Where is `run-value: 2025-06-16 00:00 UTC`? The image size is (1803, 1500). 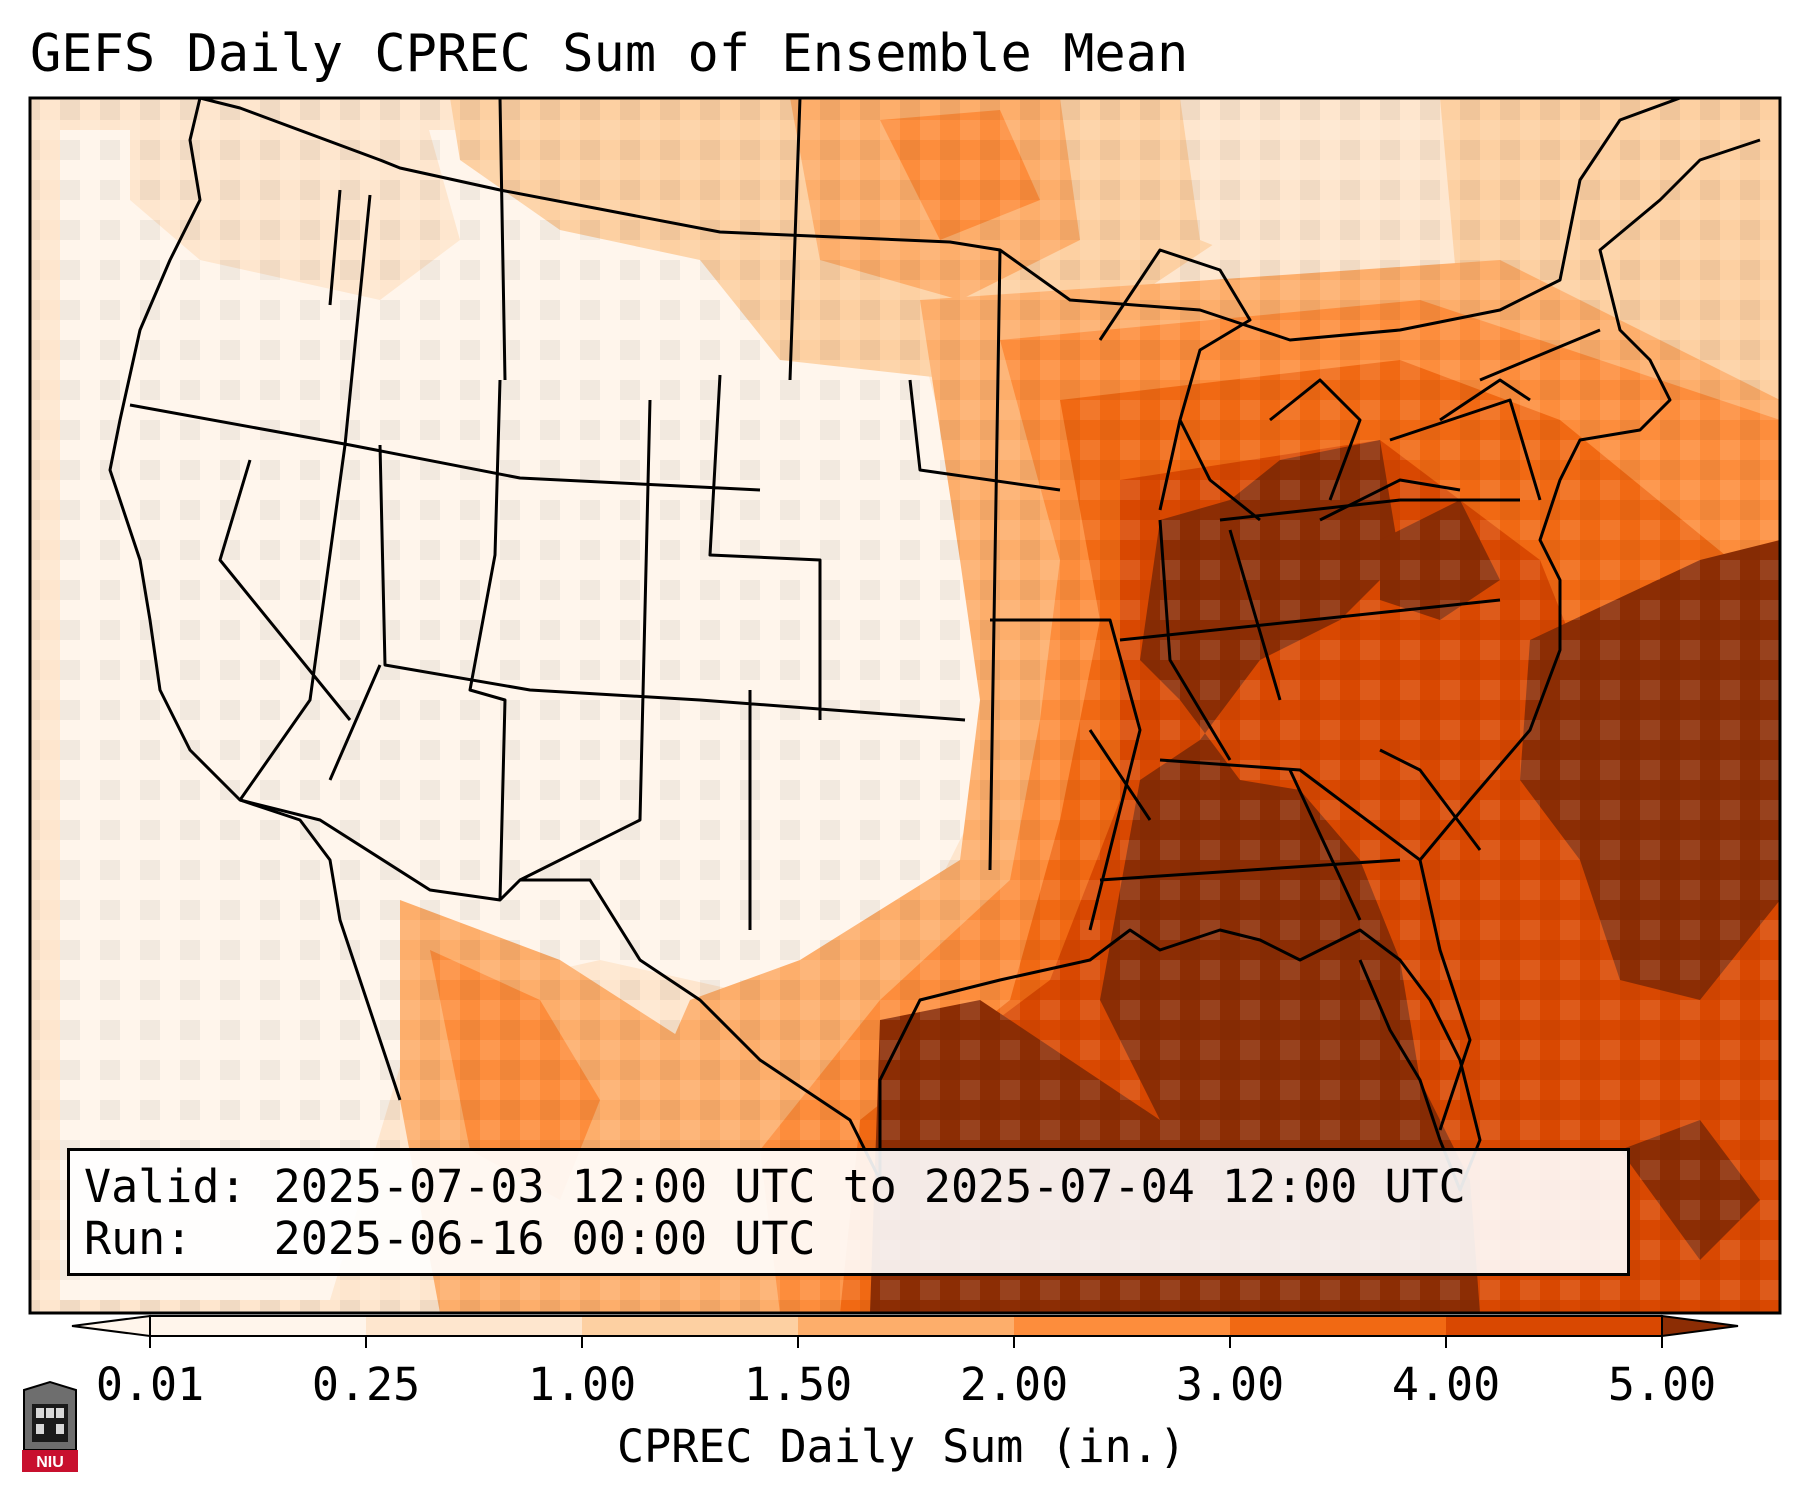 run-value: 2025-06-16 00:00 UTC is located at coordinates (544, 1238).